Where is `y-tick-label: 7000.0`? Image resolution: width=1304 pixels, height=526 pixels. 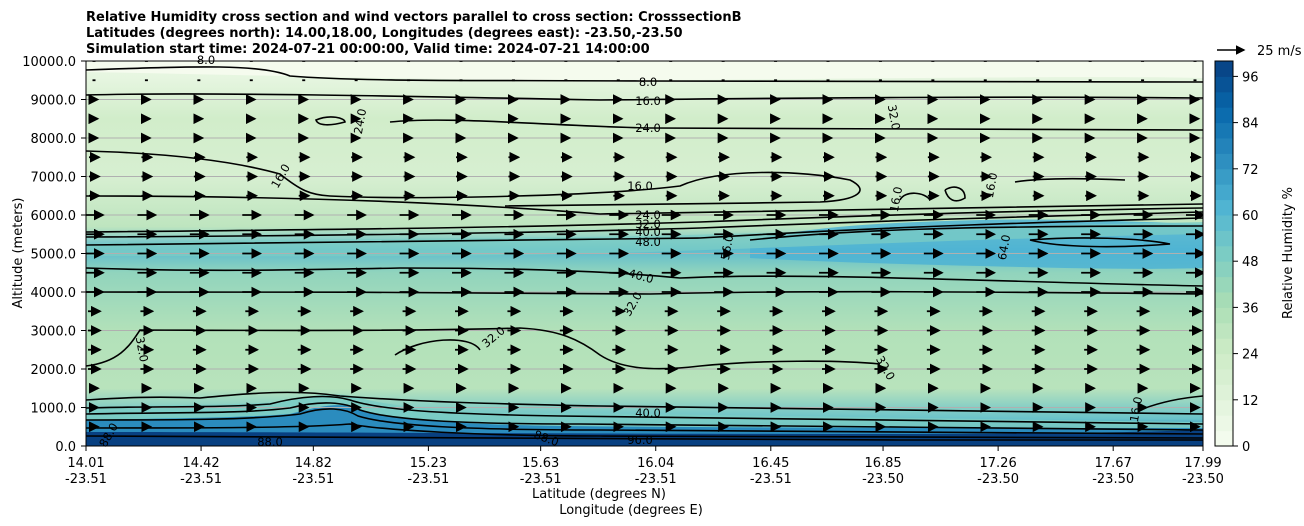
y-tick-label: 7000.0 is located at coordinates (54, 178).